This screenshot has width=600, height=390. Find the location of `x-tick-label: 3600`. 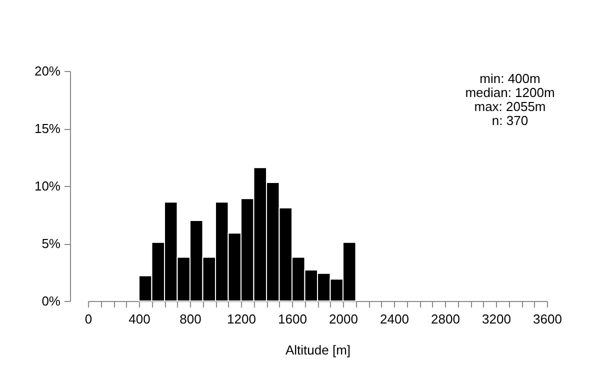

x-tick-label: 3600 is located at coordinates (547, 319).